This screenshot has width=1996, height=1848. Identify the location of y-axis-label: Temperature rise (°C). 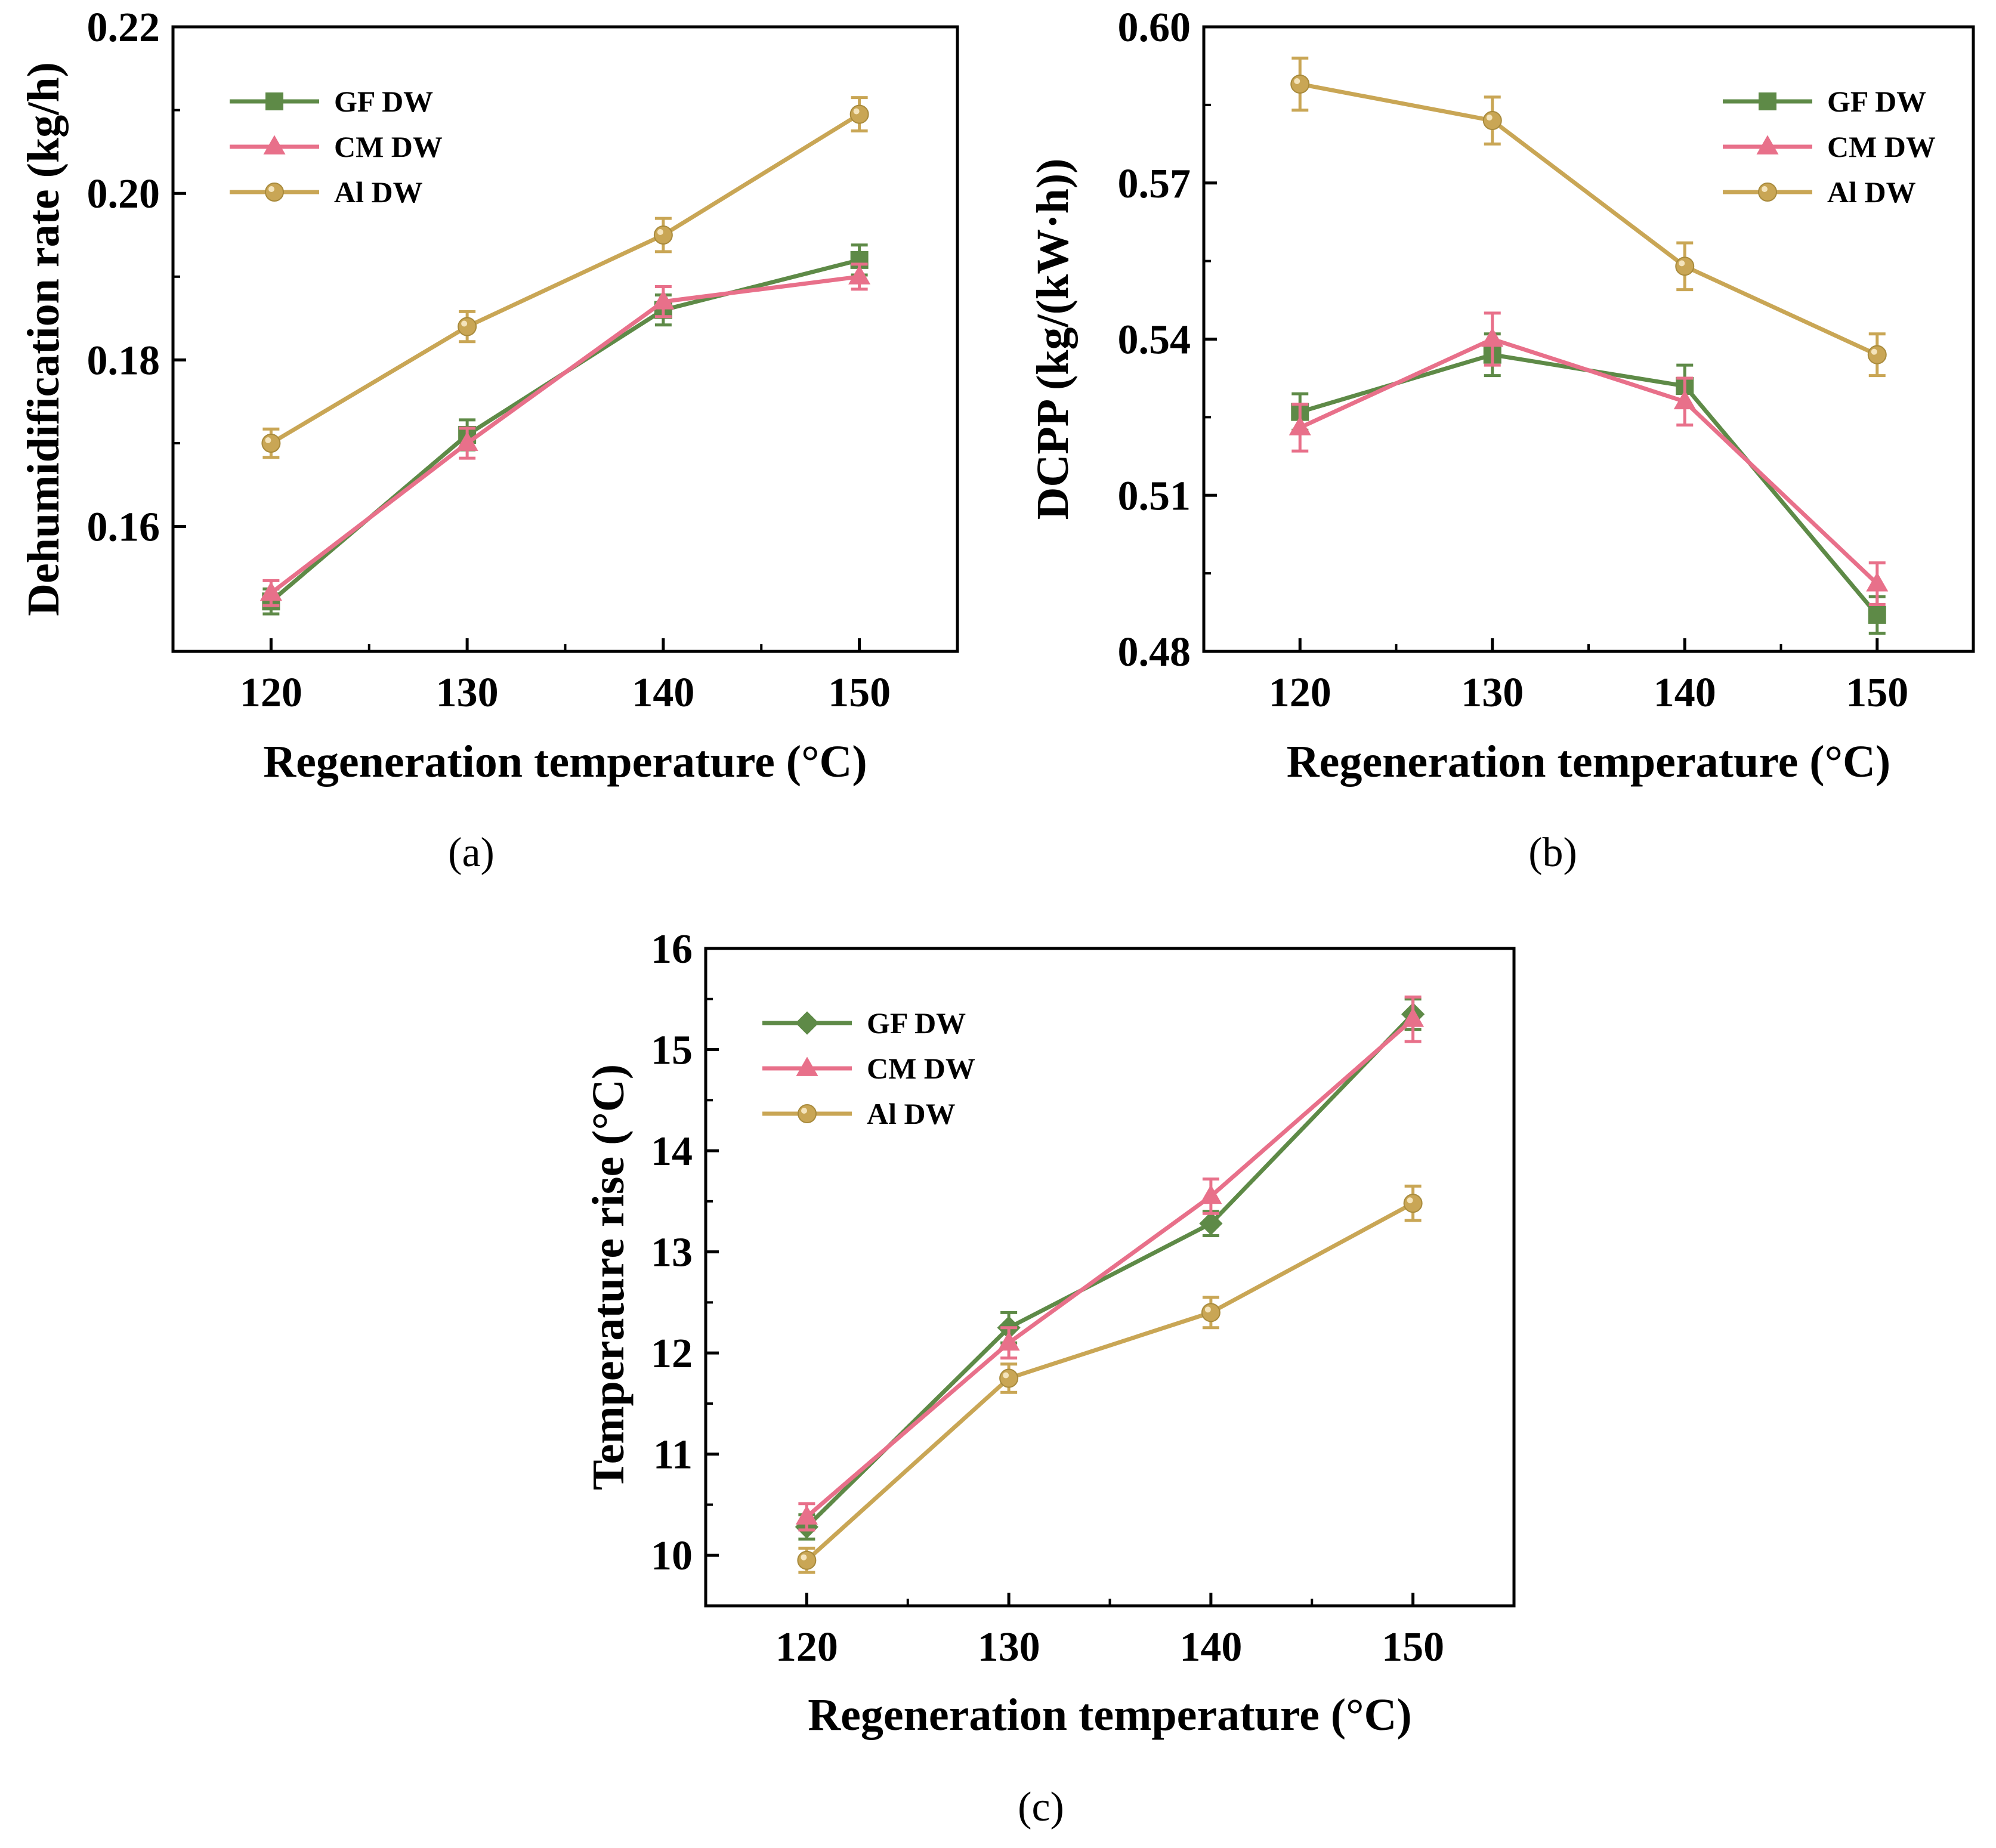
(608, 1277).